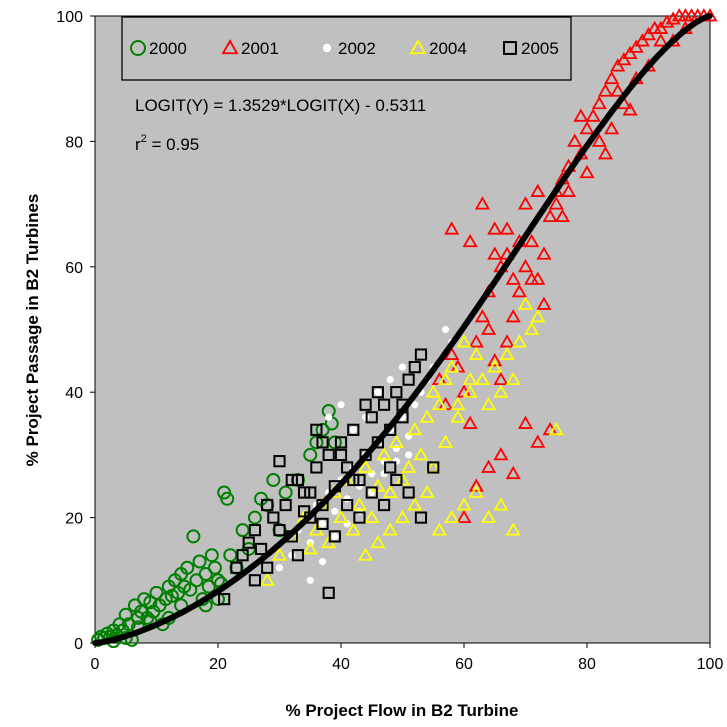 The width and height of the screenshot is (727, 727). I want to click on legend-marker-2000, so click(138, 48).